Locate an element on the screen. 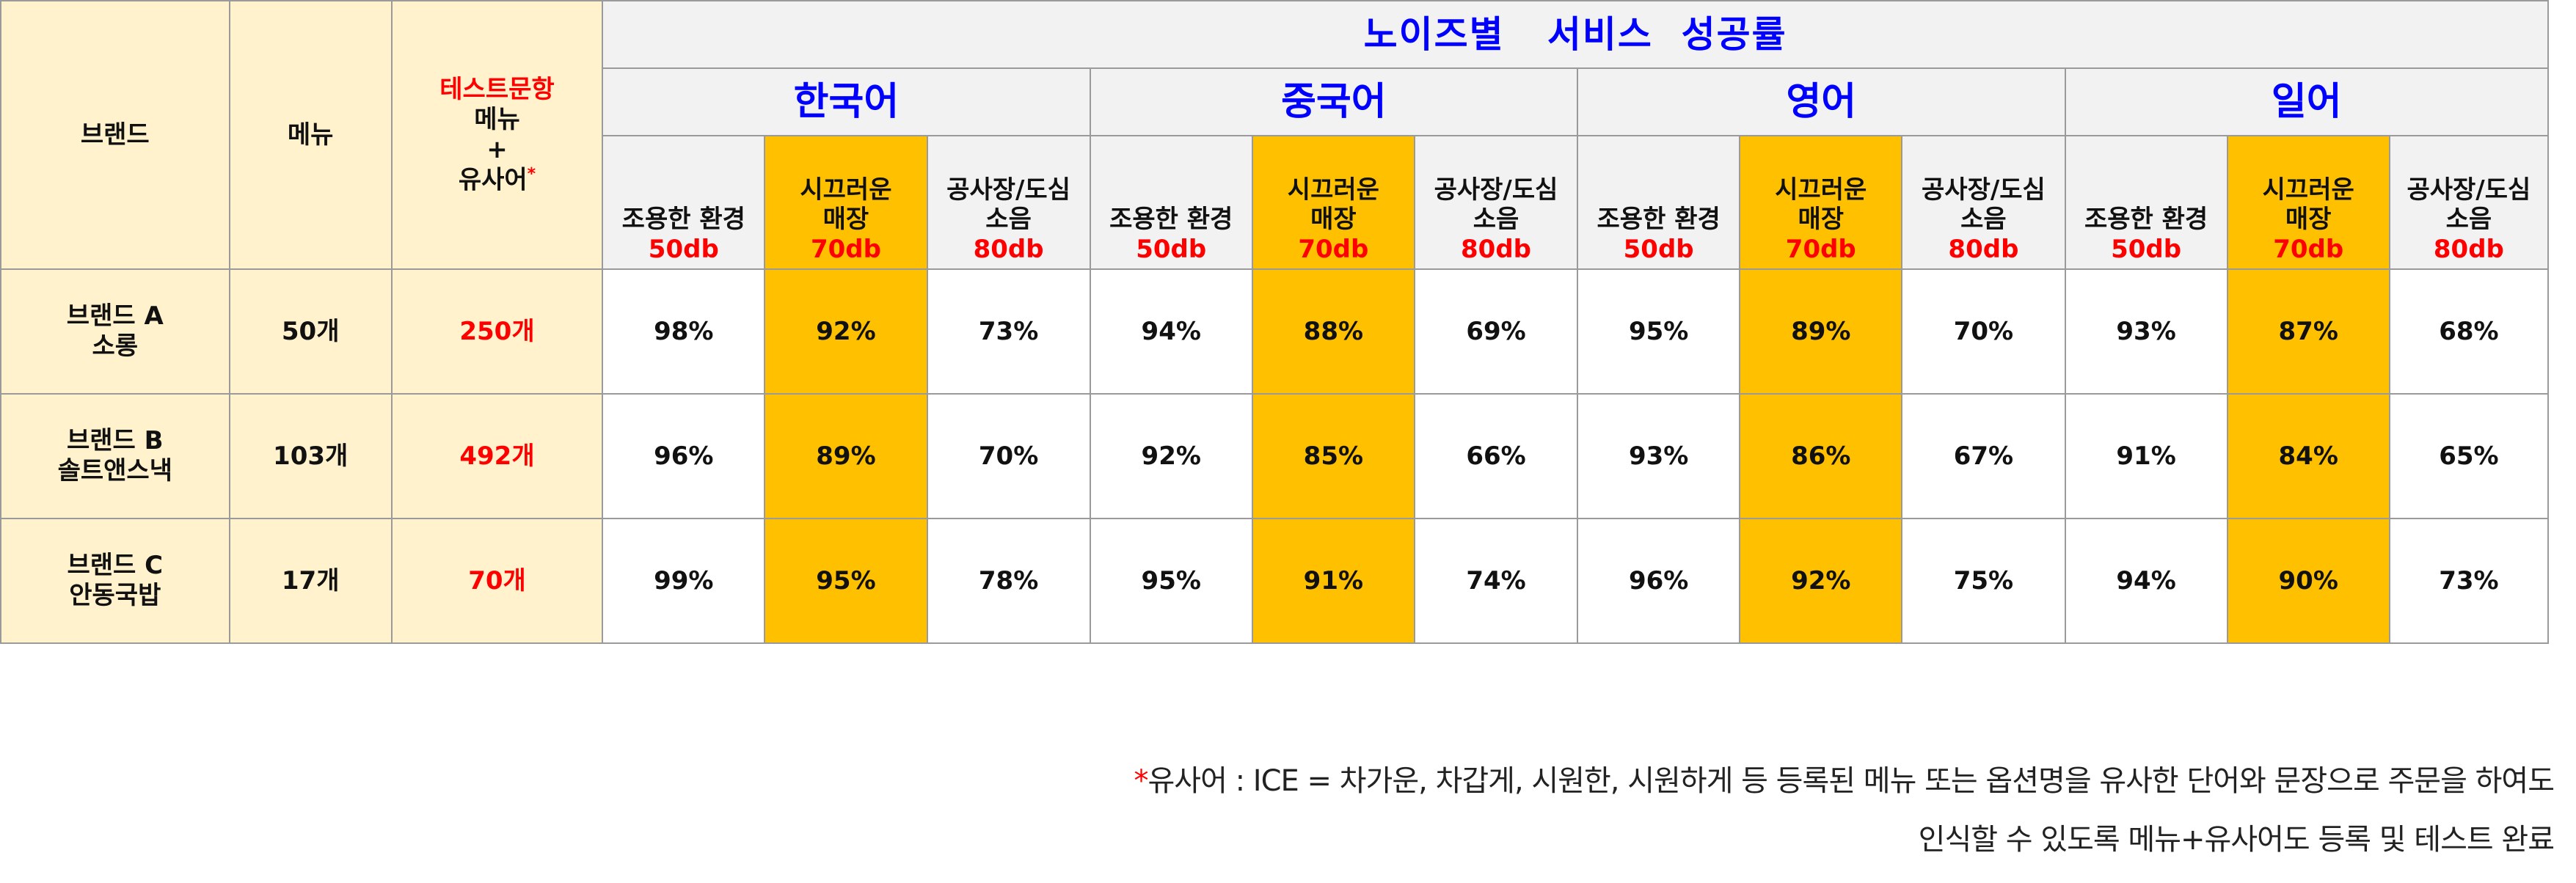 This screenshot has width=2576, height=883. success-rate-cell: 86% is located at coordinates (1821, 456).